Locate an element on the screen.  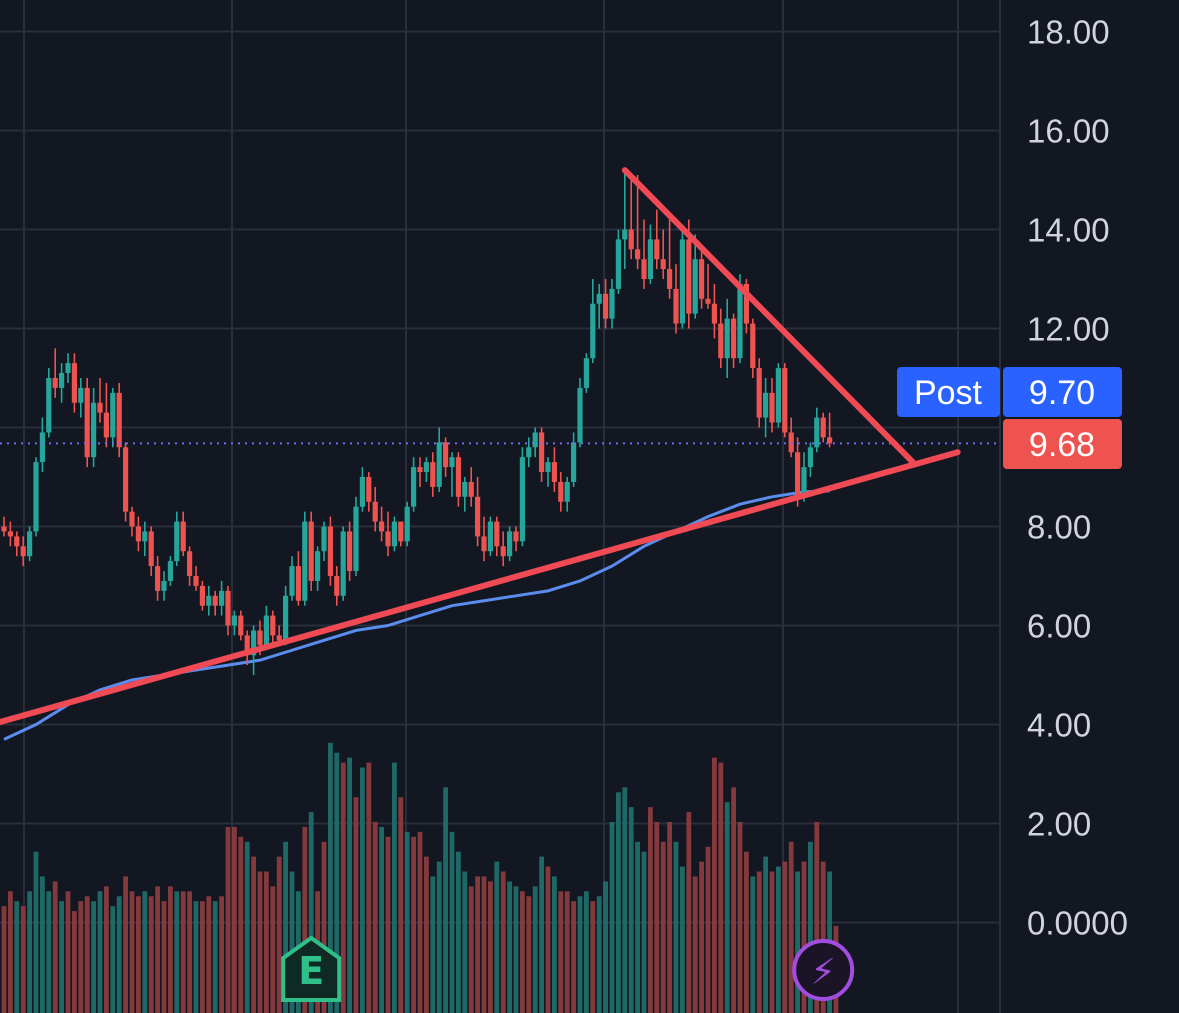
marker-label: E is located at coordinates (311, 971).